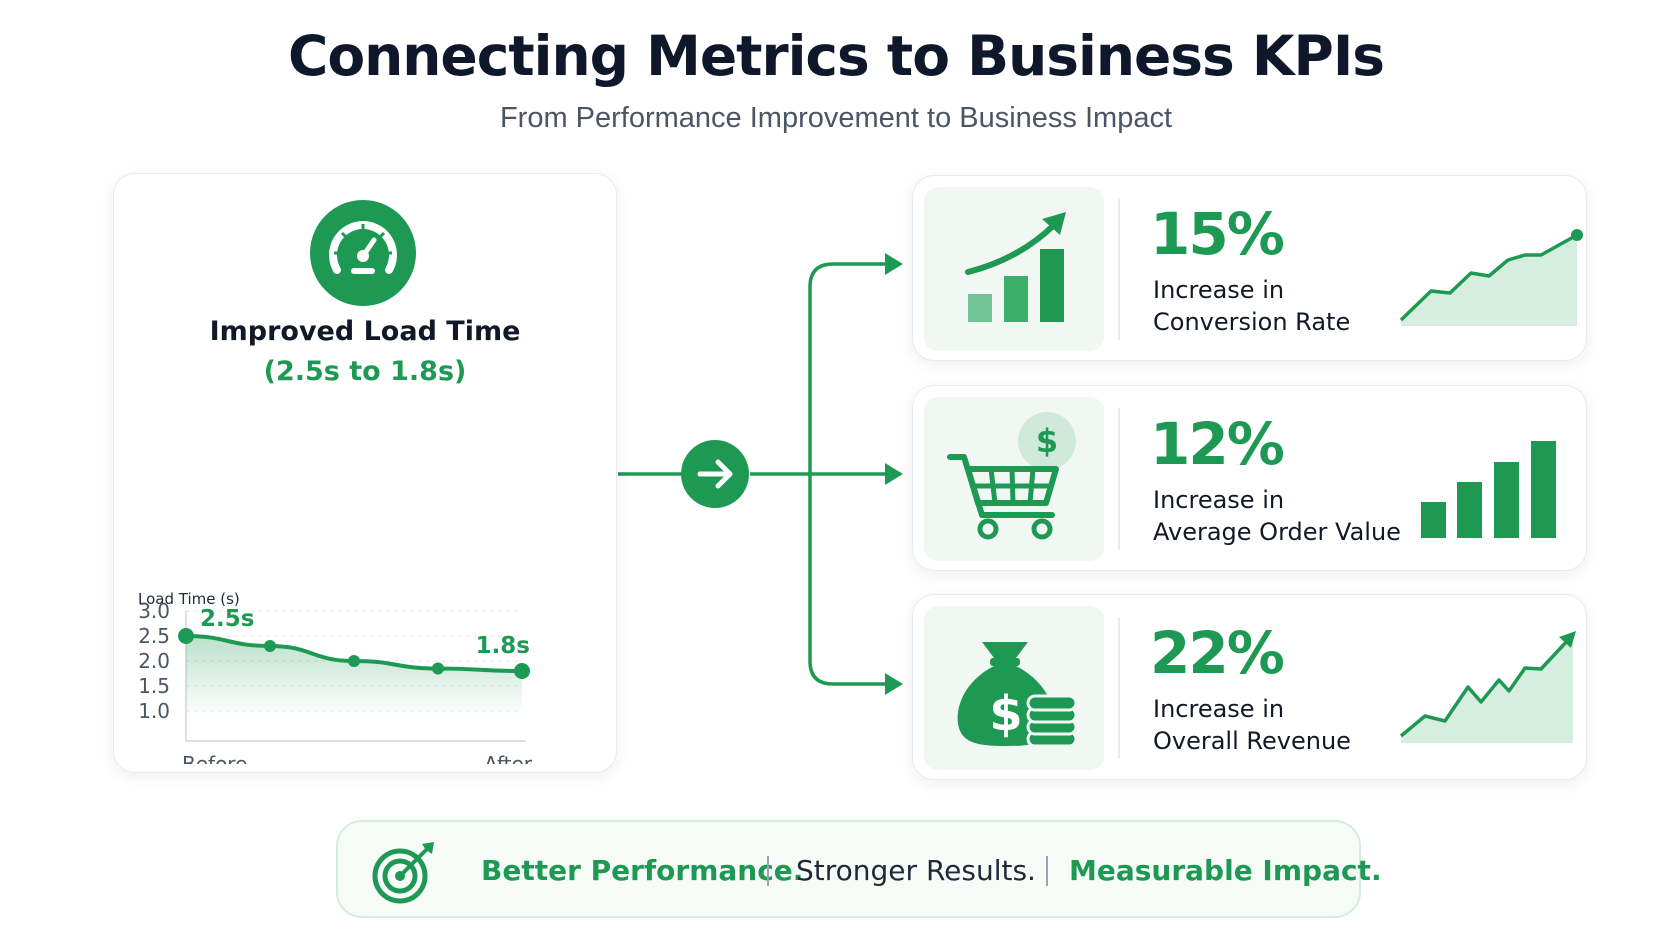  I want to click on arrowhead-bottom, so click(894, 684).